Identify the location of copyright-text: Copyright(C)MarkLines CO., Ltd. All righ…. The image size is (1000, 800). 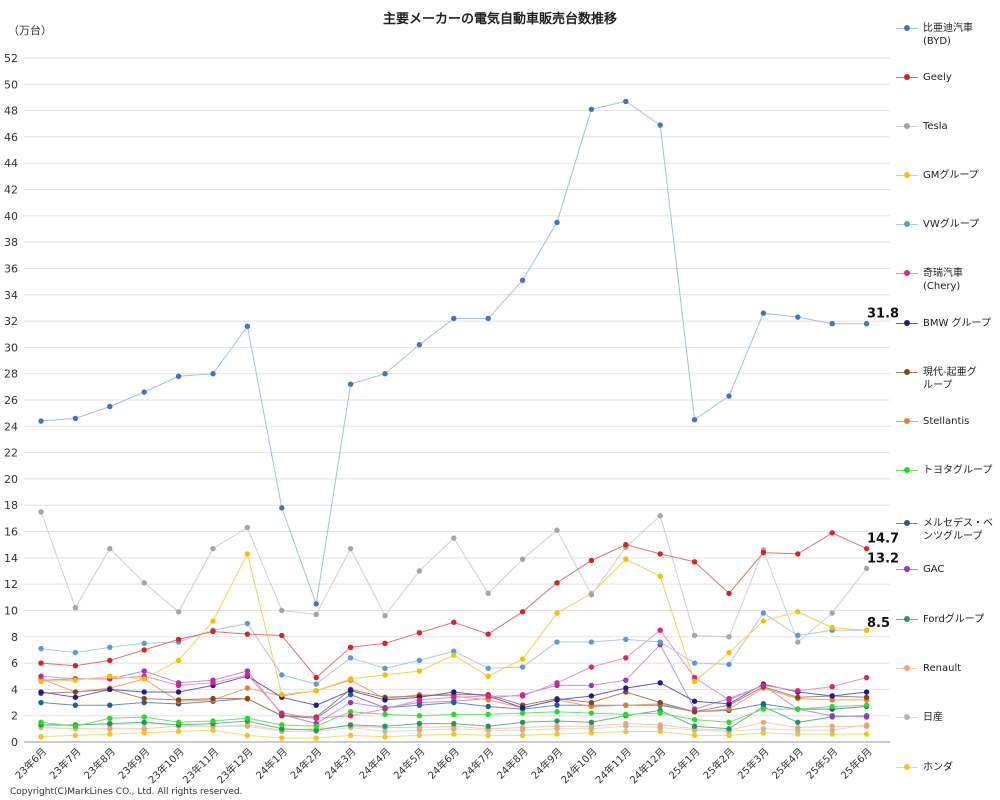
(126, 792).